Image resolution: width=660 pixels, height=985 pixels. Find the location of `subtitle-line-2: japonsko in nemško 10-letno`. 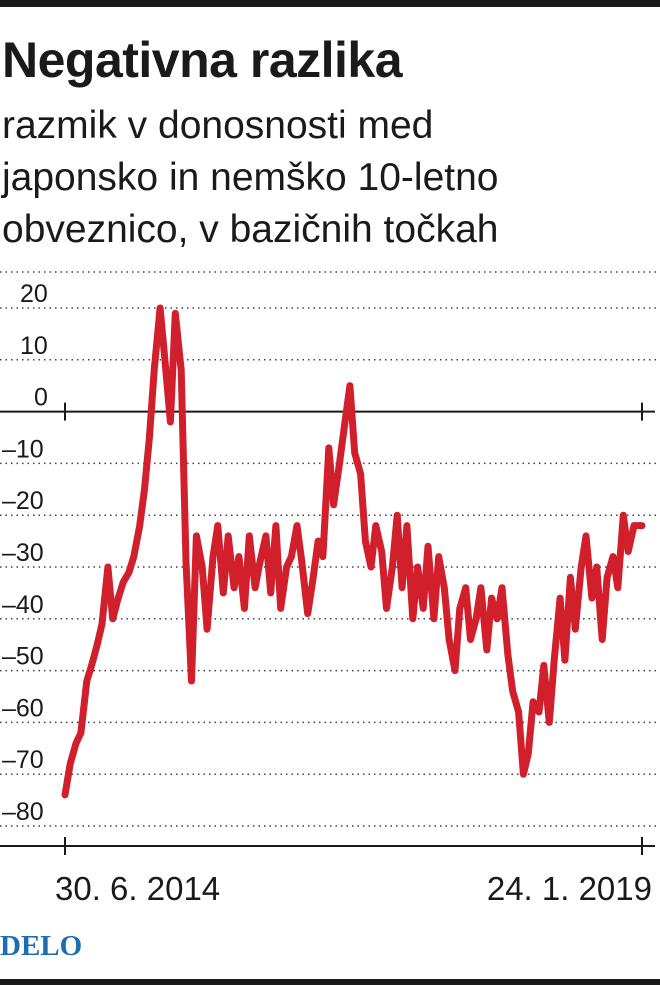

subtitle-line-2: japonsko in nemško 10-letno is located at coordinates (250, 177).